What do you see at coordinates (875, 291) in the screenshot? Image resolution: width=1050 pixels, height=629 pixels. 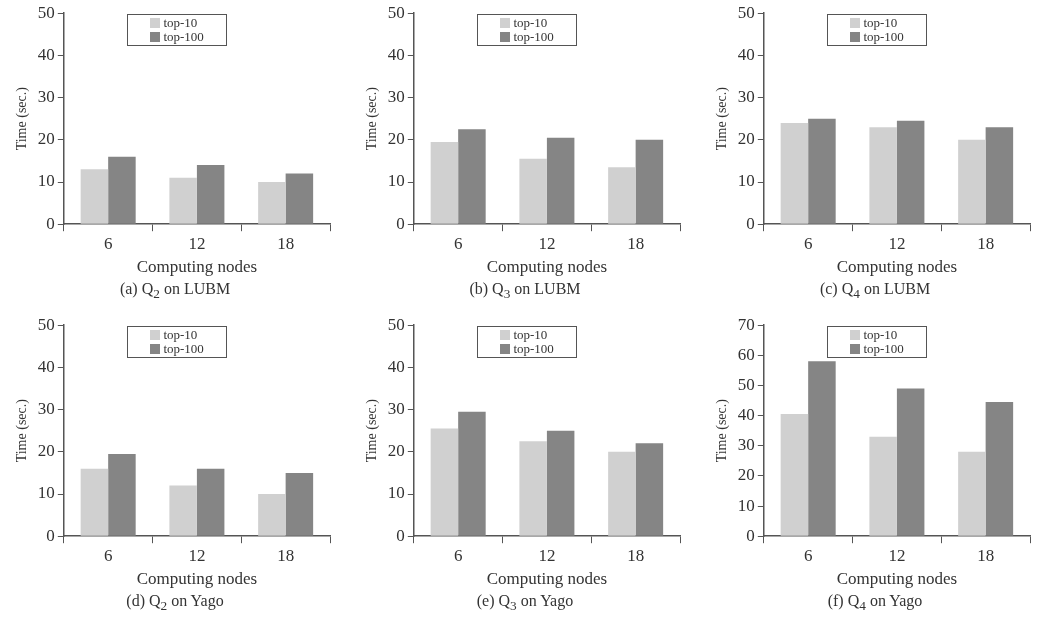 I see `text: (c) Q$_{4}$ on LUBM` at bounding box center [875, 291].